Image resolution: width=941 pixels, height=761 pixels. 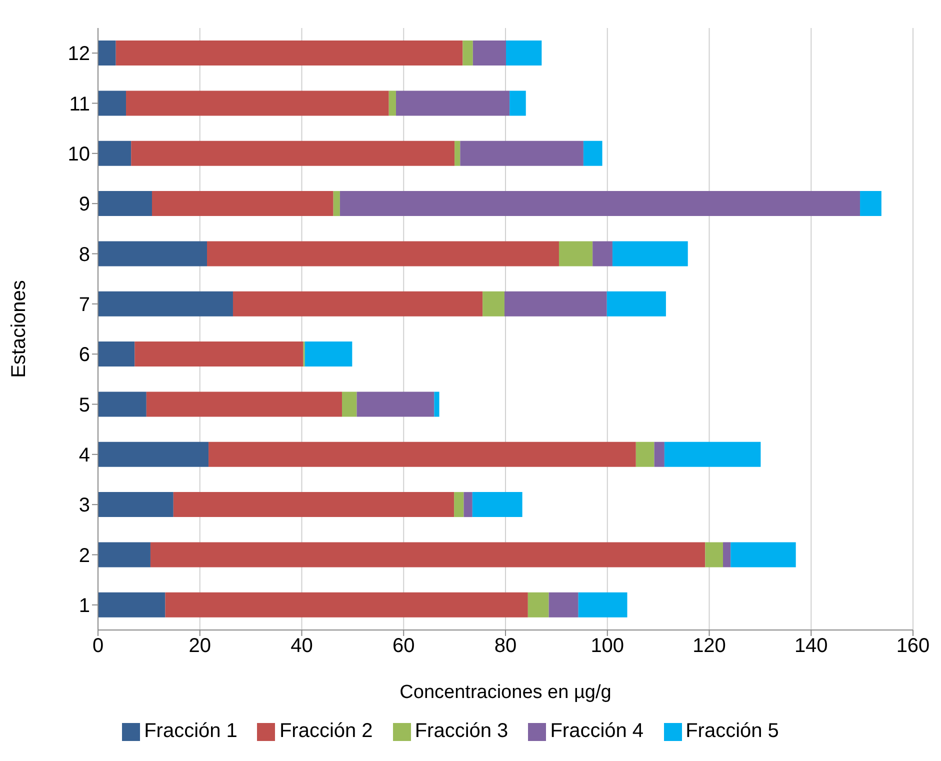 What do you see at coordinates (326, 731) in the screenshot?
I see `legend-label: Fracción 2` at bounding box center [326, 731].